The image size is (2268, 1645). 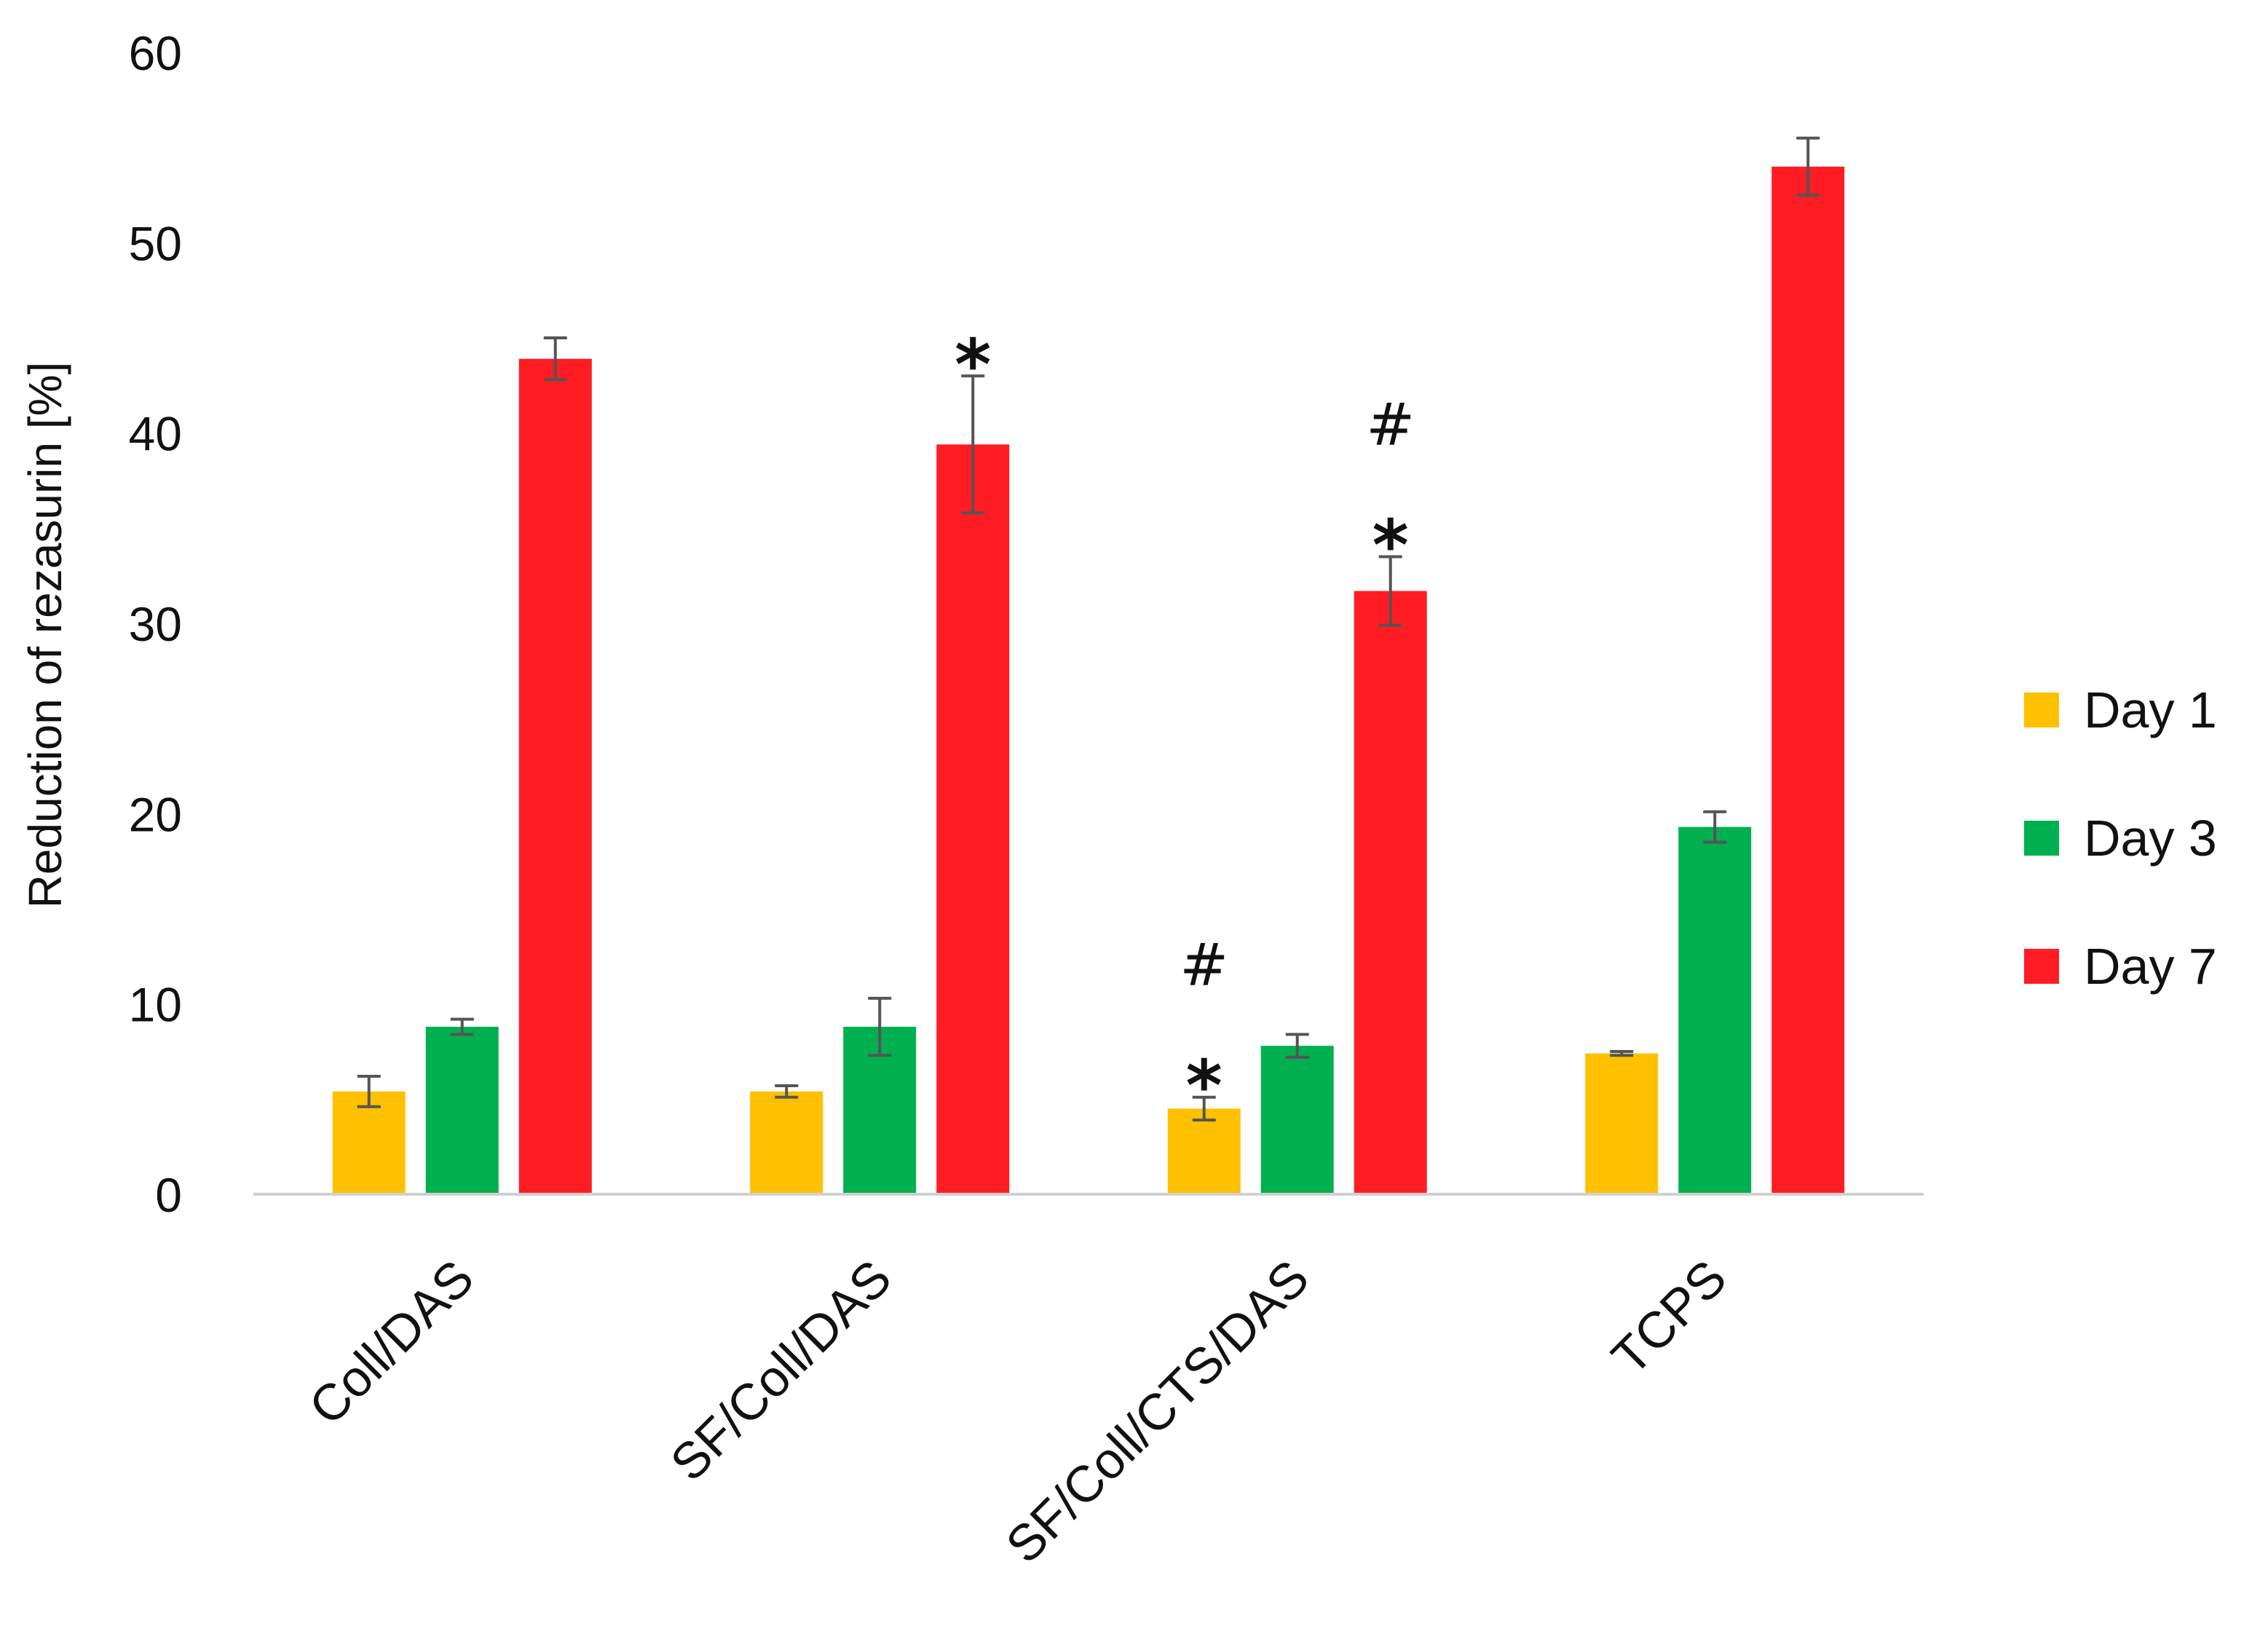 I want to click on legend: Day 1 Day 3 Day 7, so click(x=2120, y=839).